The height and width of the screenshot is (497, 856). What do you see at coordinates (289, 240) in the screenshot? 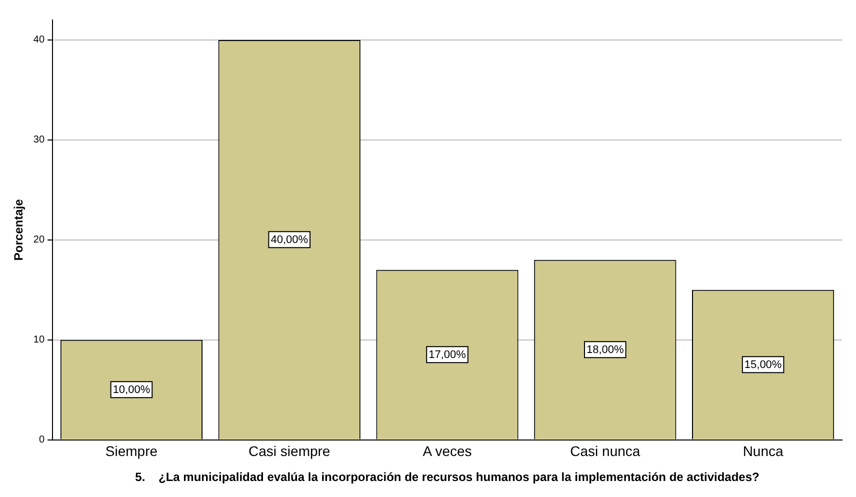
I see `data-label: 40,00%` at bounding box center [289, 240].